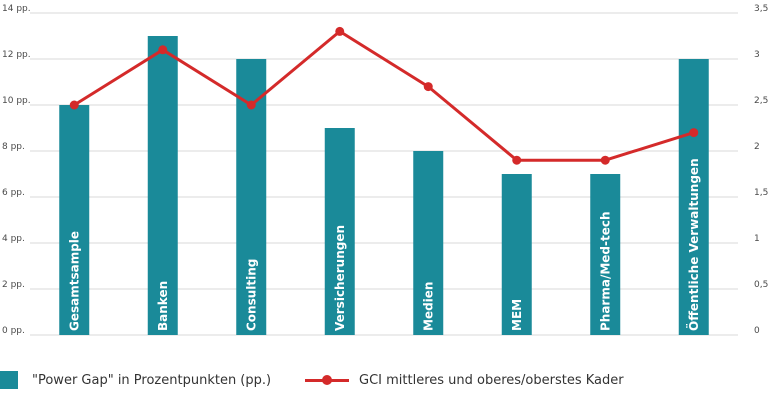  Describe the element at coordinates (761, 9) in the screenshot. I see `right-tick-label: 3,5` at that location.